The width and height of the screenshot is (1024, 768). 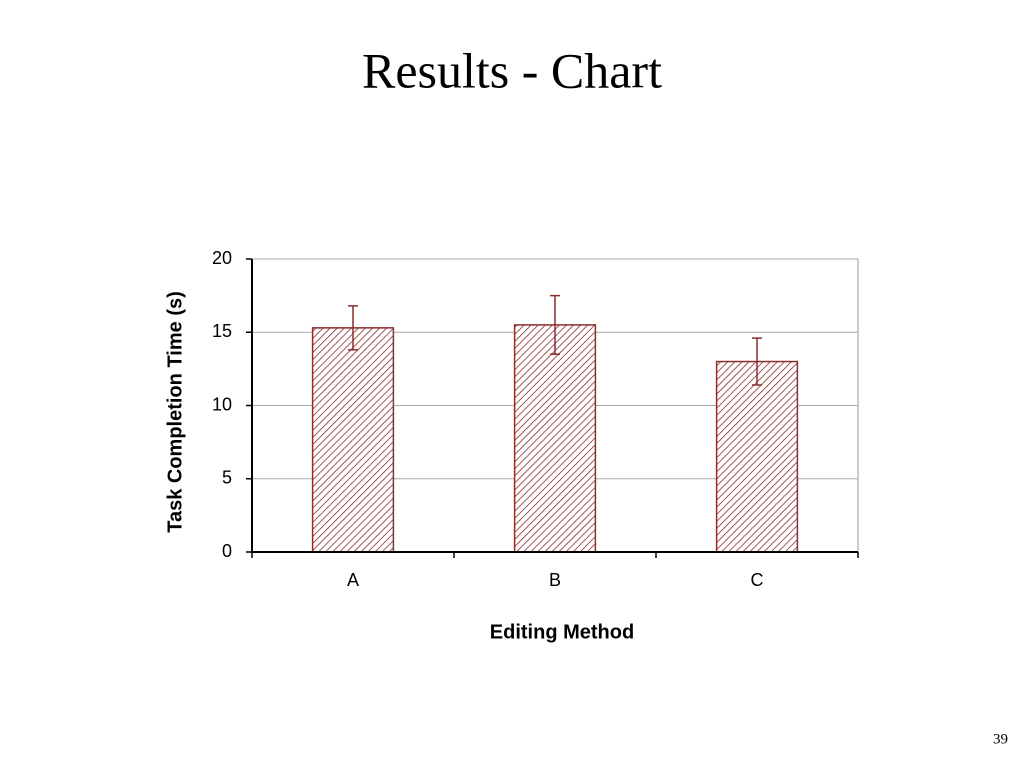 I want to click on y-axis-label: Task Completion Time (s), so click(x=175, y=412).